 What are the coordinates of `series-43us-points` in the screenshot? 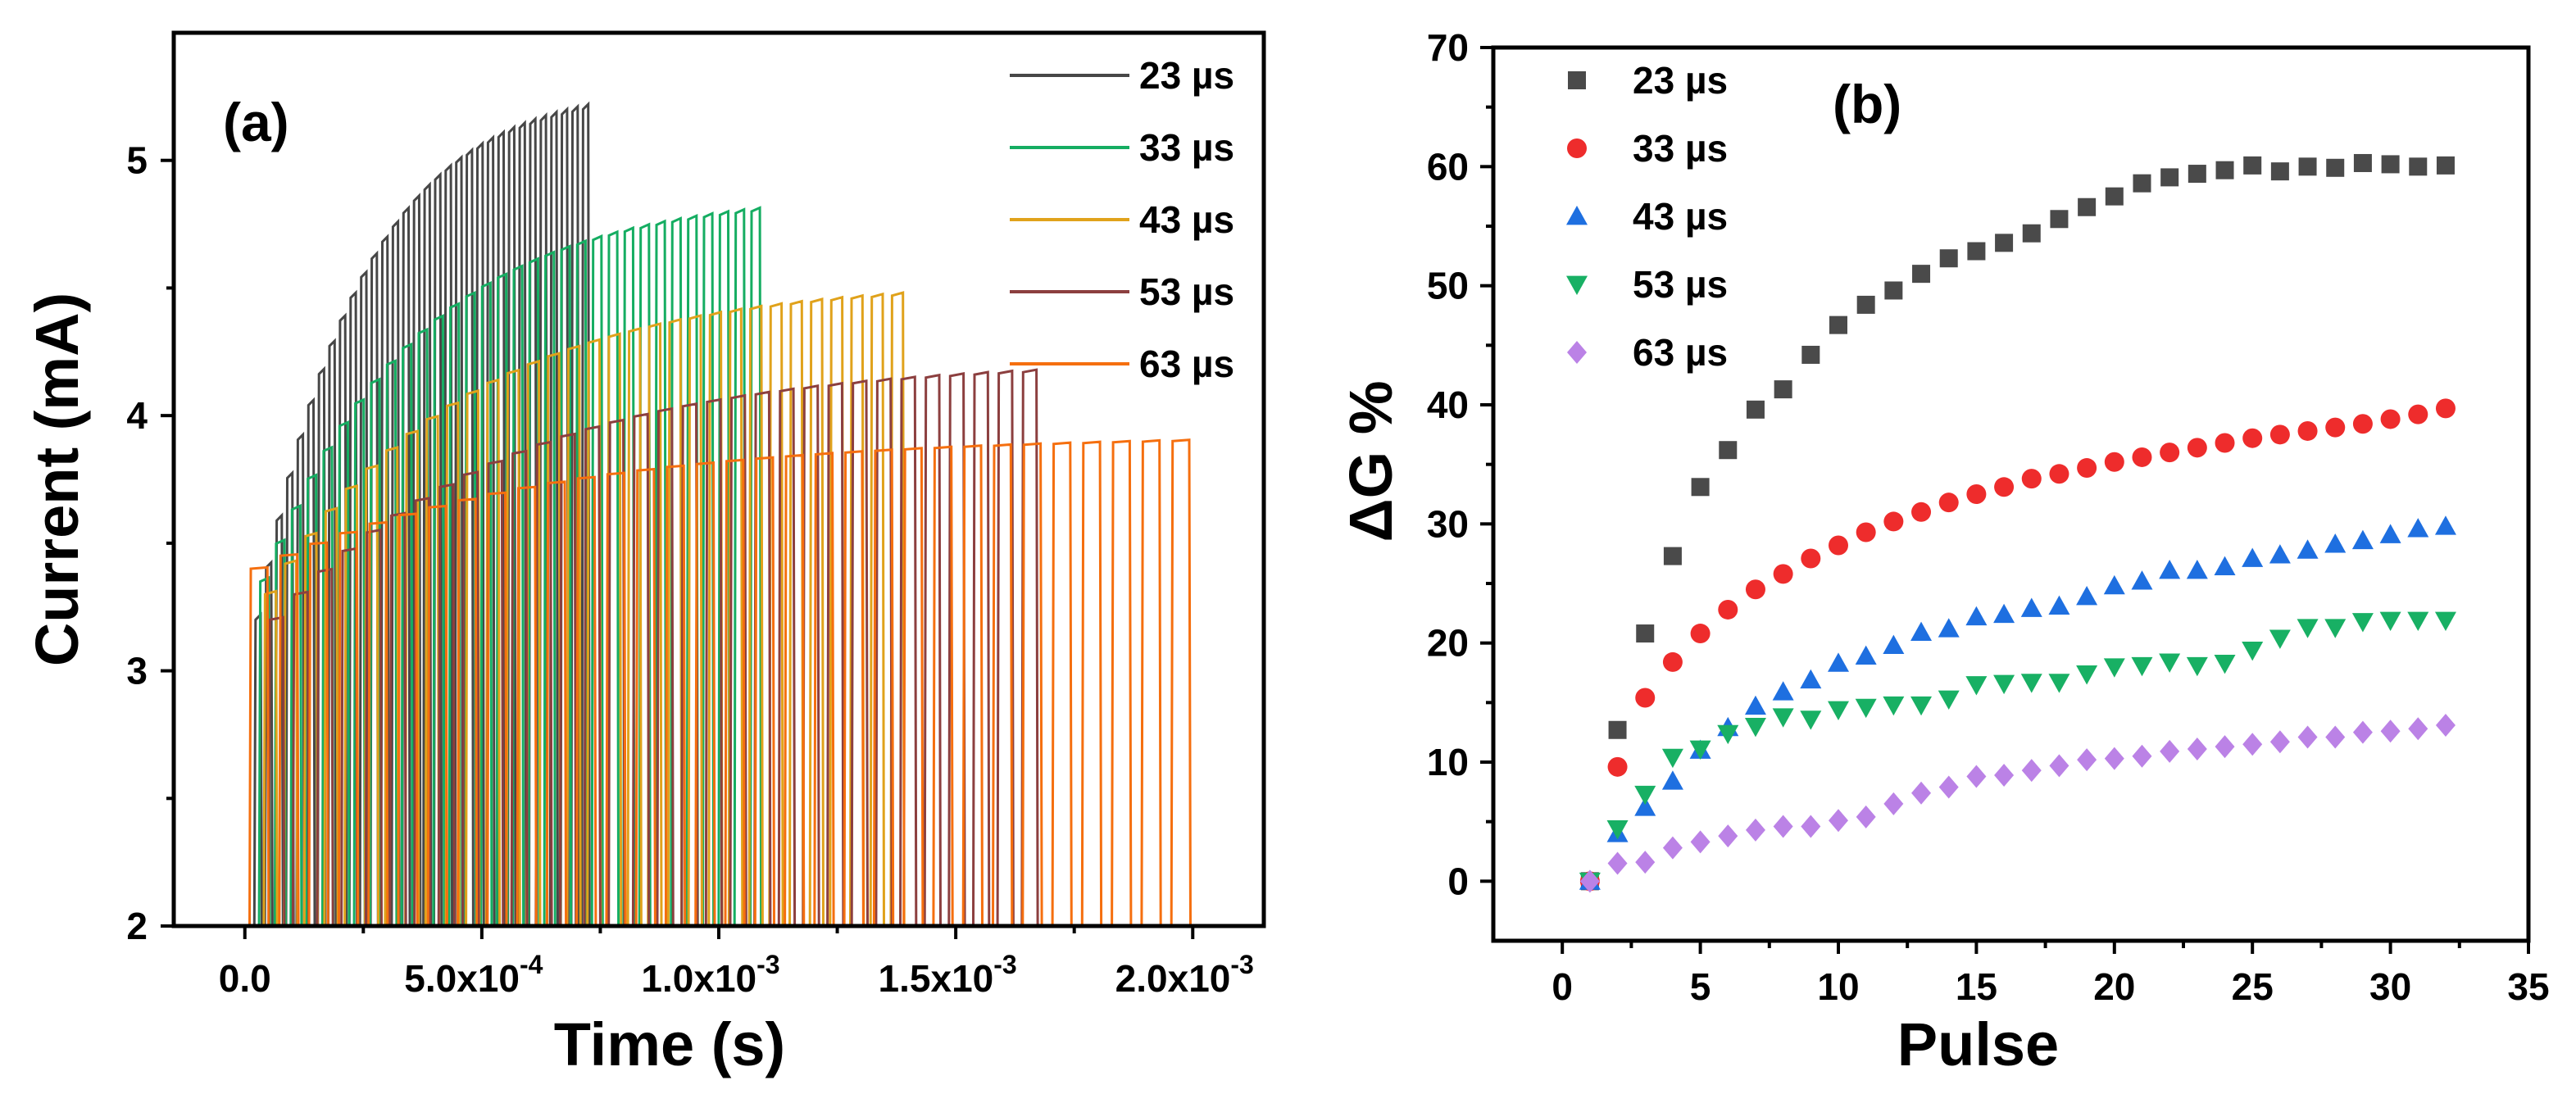 It's located at (2017, 702).